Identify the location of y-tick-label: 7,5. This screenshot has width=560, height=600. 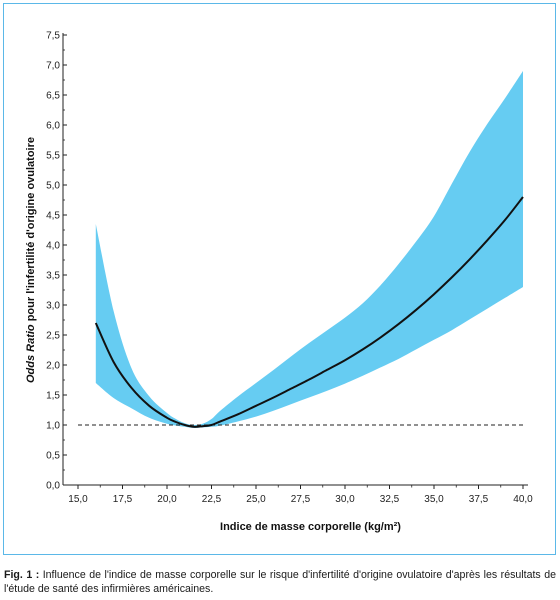
(53, 36).